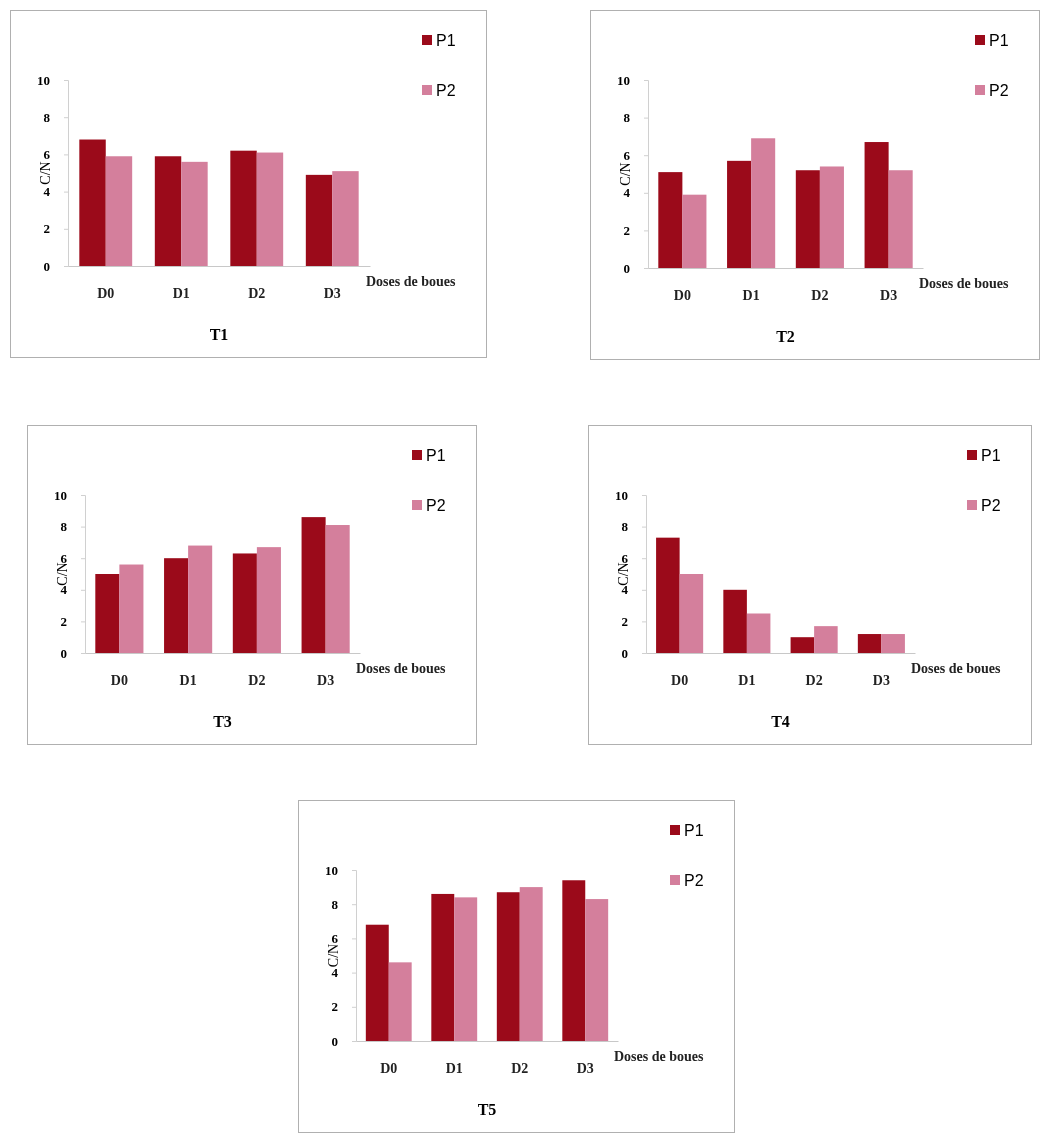  What do you see at coordinates (487, 1109) in the screenshot?
I see `text: T5` at bounding box center [487, 1109].